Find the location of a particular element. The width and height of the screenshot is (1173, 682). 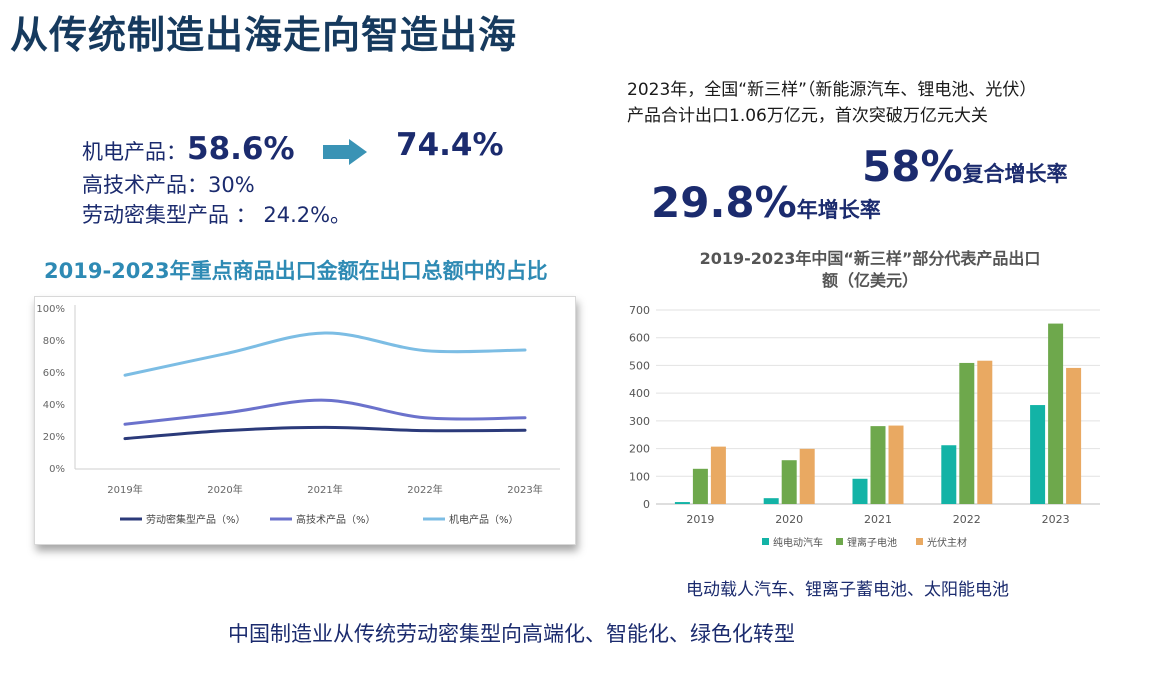

mech-stat: 机电产品：58.6% is located at coordinates (188, 149).